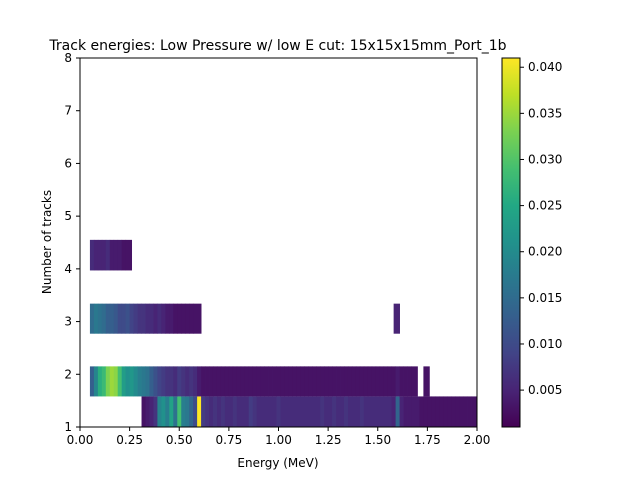 The width and height of the screenshot is (640, 480). Describe the element at coordinates (68, 322) in the screenshot. I see `y-tick-label: 3` at that location.